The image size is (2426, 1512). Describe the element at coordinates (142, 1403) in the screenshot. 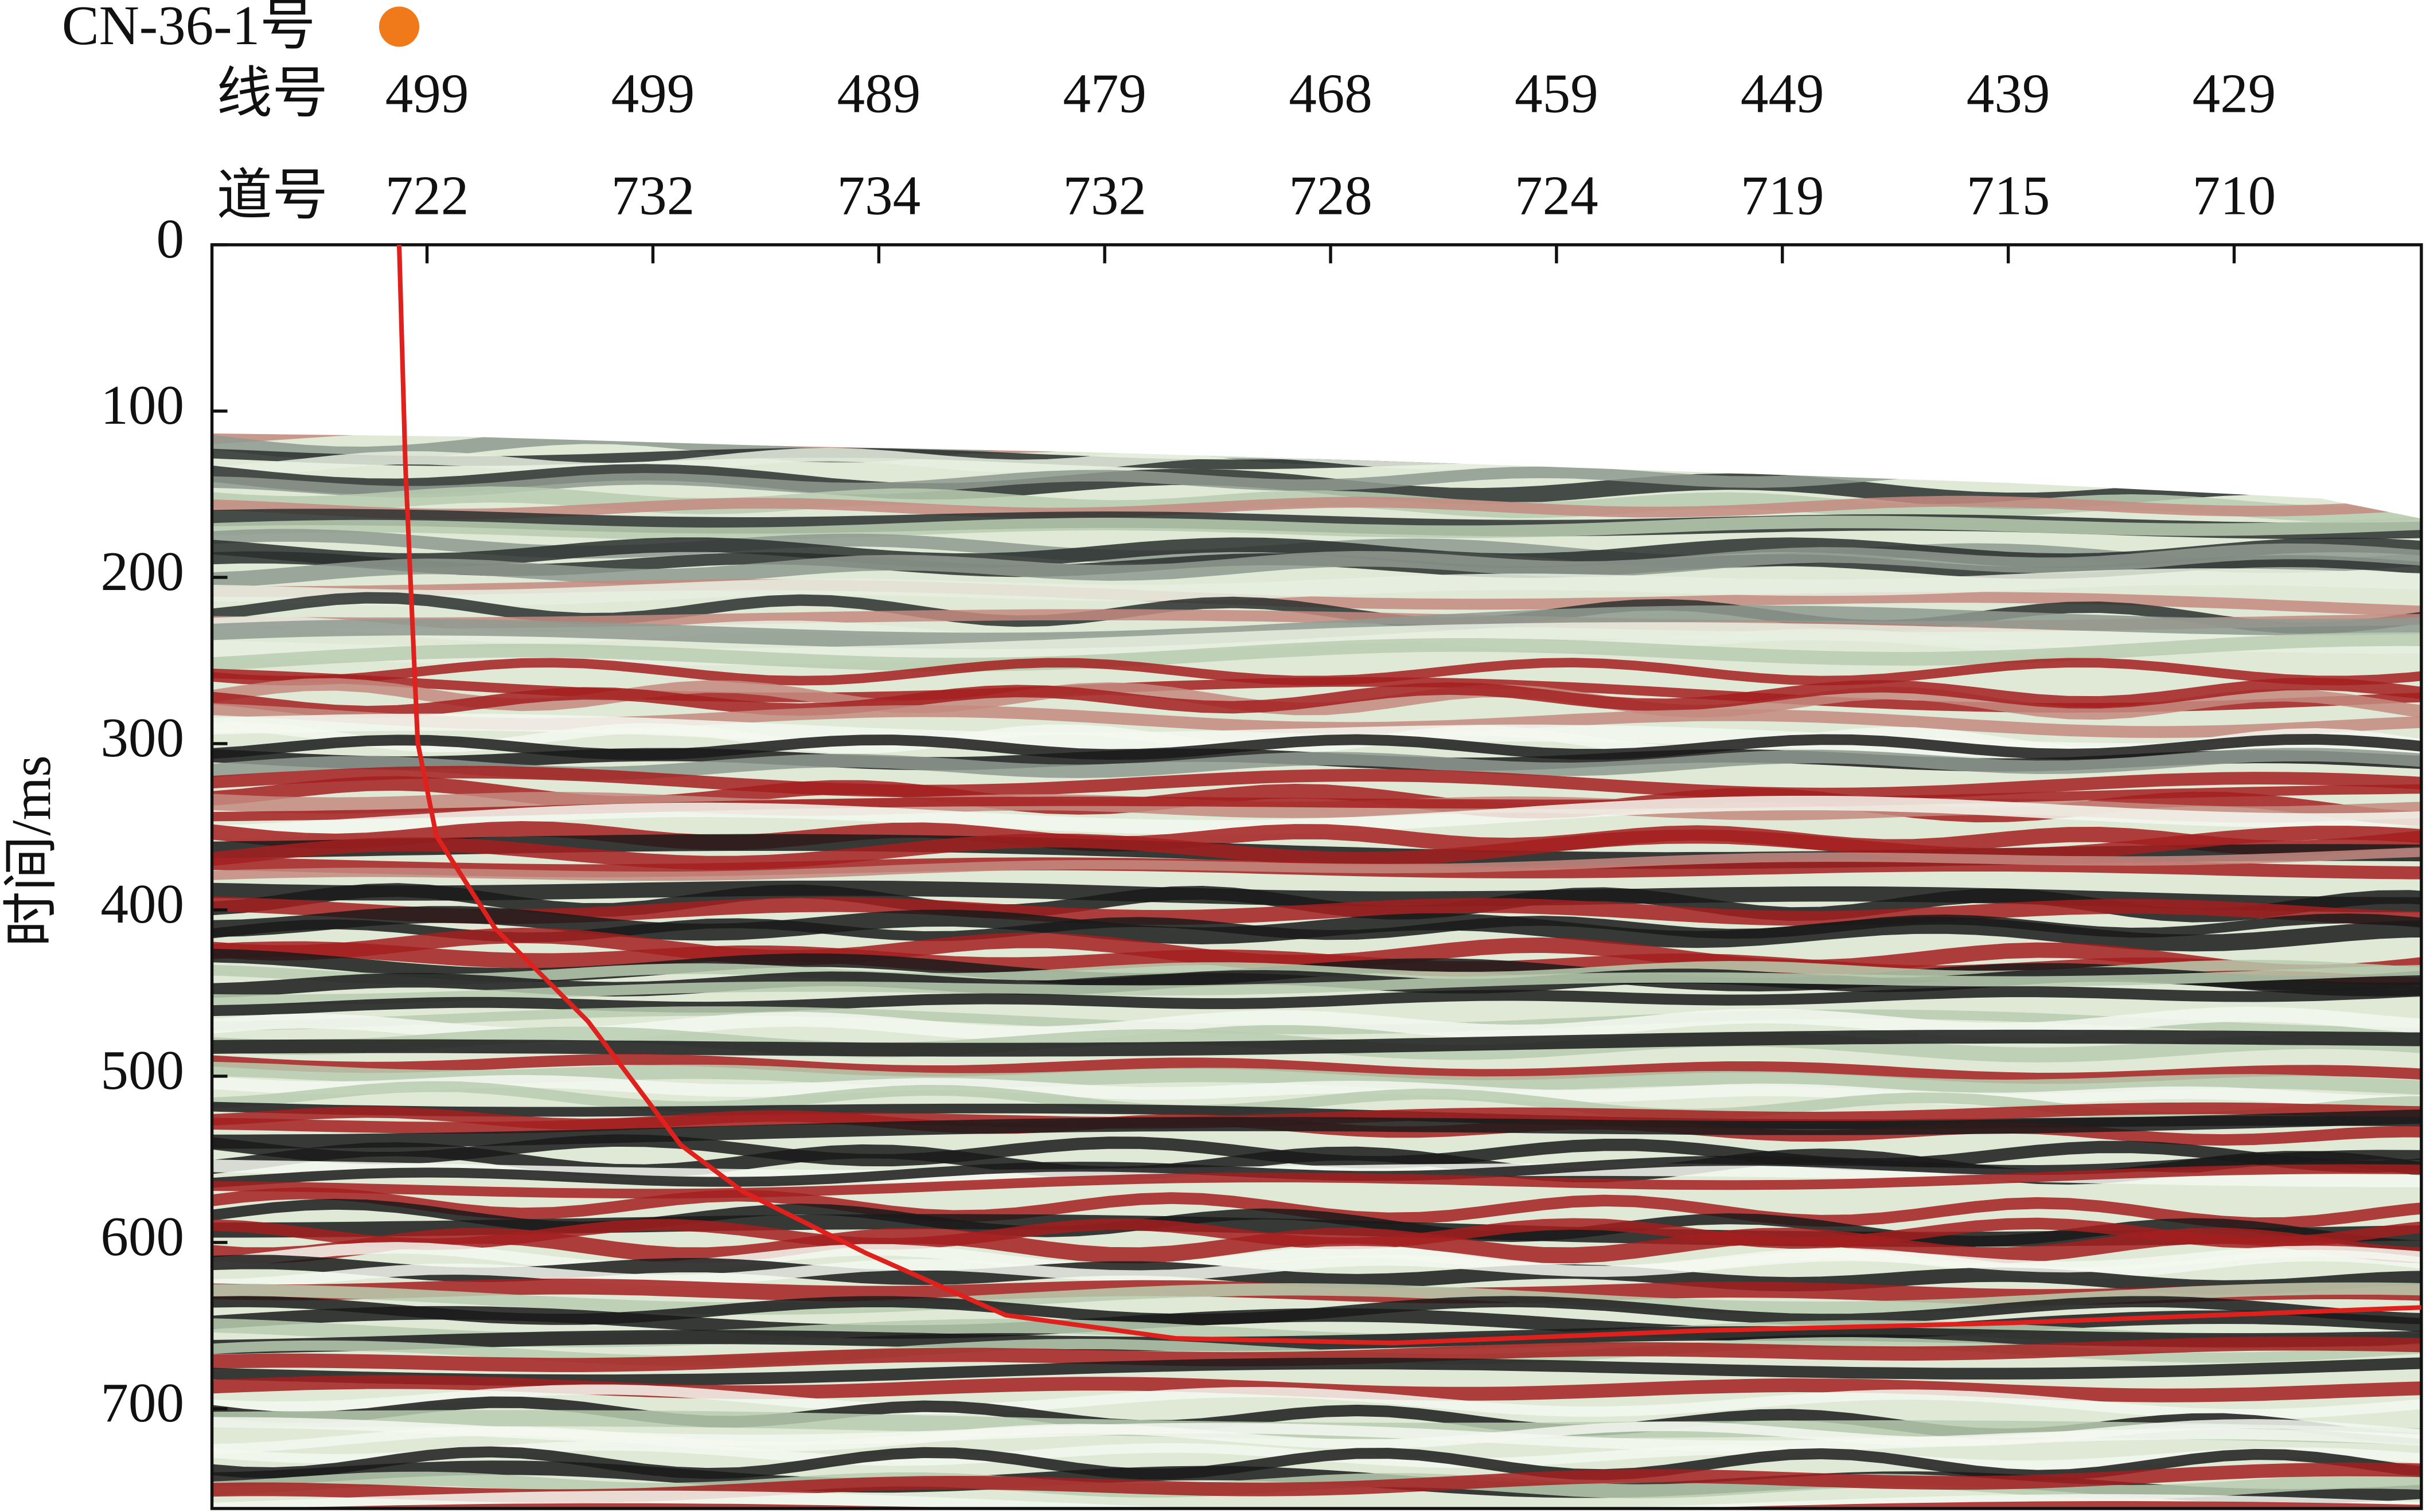

I see `y-tick-label: 700` at that location.